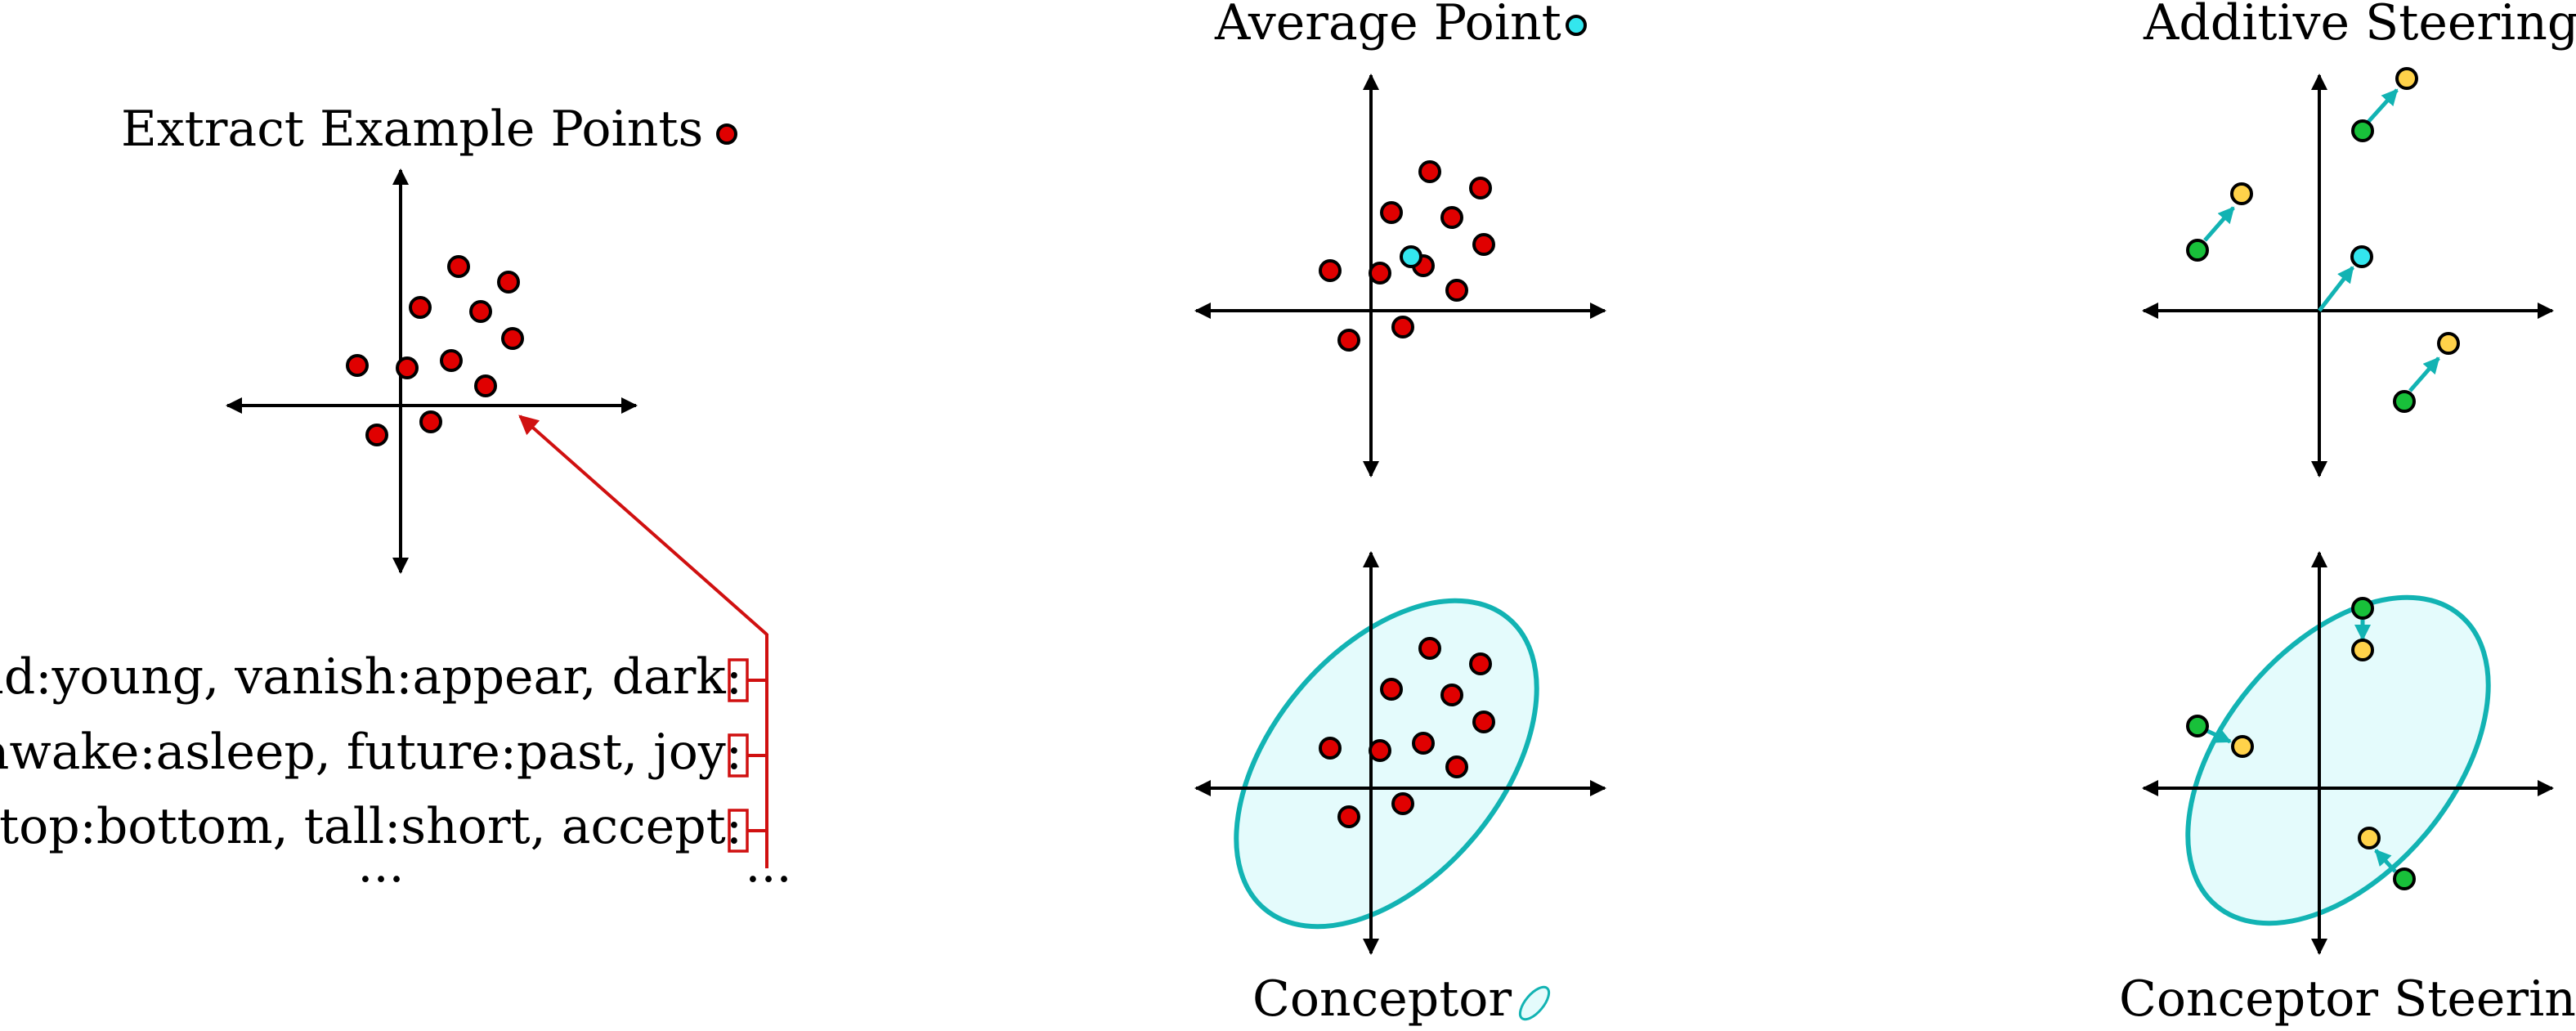  What do you see at coordinates (412, 129) in the screenshot?
I see `extract-title: Extract Example Points` at bounding box center [412, 129].